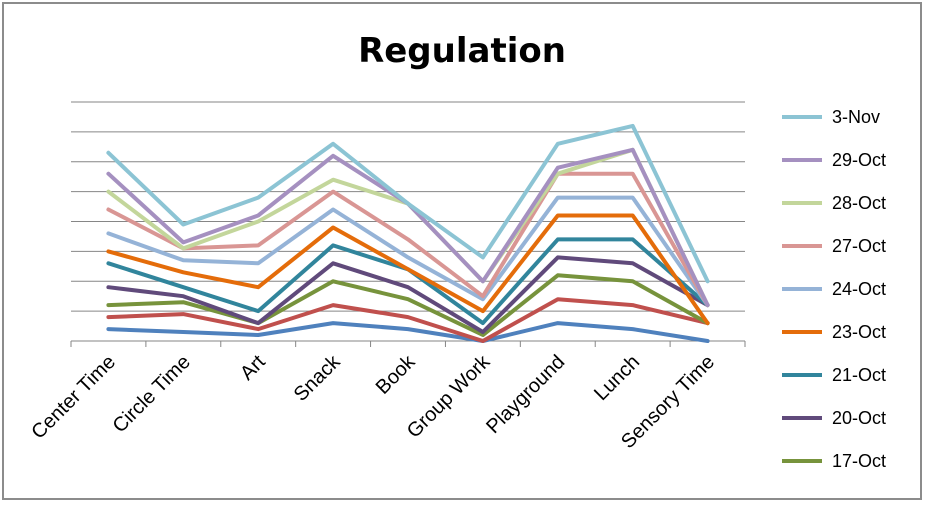 Image resolution: width=928 pixels, height=507 pixels. I want to click on x-tick-label: Circle Time, so click(152, 394).